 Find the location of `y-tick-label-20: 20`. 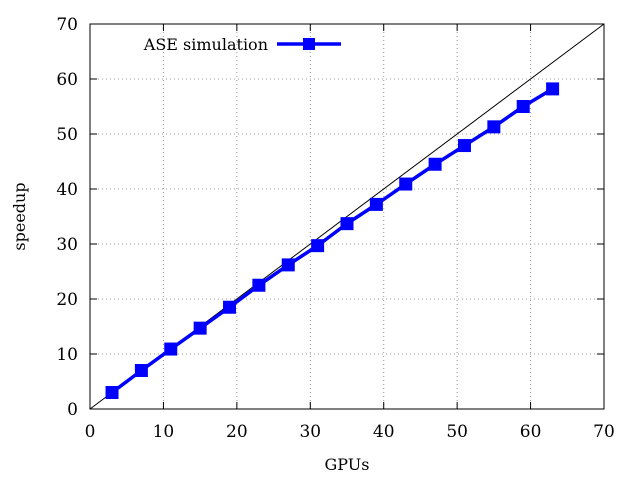

y-tick-label-20: 20 is located at coordinates (67, 300).